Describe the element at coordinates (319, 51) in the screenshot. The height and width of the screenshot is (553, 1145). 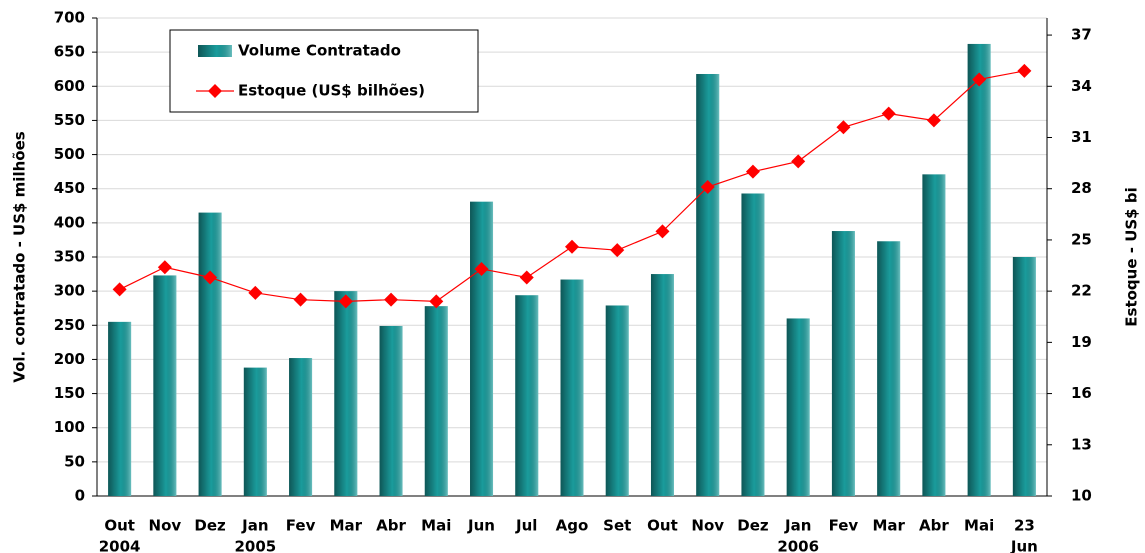
I see `legend-label: Volume Contratado` at that location.